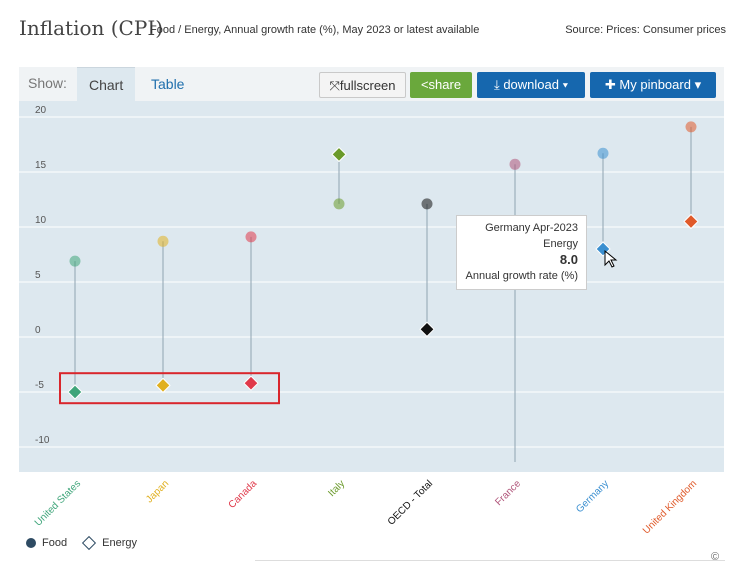 Image resolution: width=753 pixels, height=563 pixels. I want to click on diamond-marker-icon, so click(89, 543).